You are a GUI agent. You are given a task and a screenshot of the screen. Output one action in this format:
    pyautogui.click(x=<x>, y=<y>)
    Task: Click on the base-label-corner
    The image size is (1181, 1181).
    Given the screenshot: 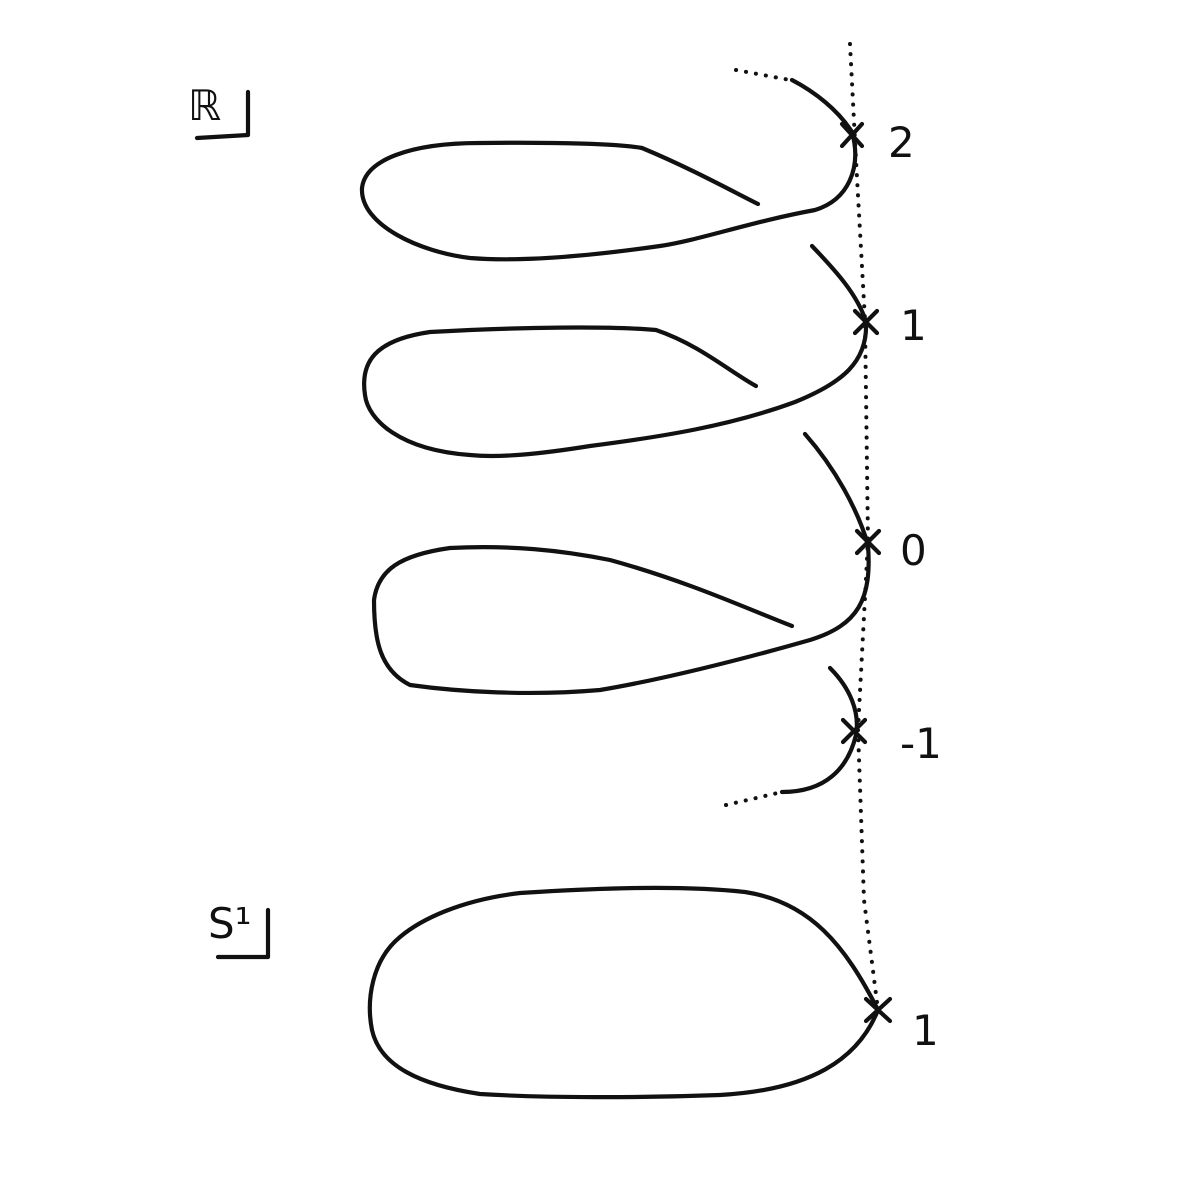 What is the action you would take?
    pyautogui.click(x=243, y=933)
    